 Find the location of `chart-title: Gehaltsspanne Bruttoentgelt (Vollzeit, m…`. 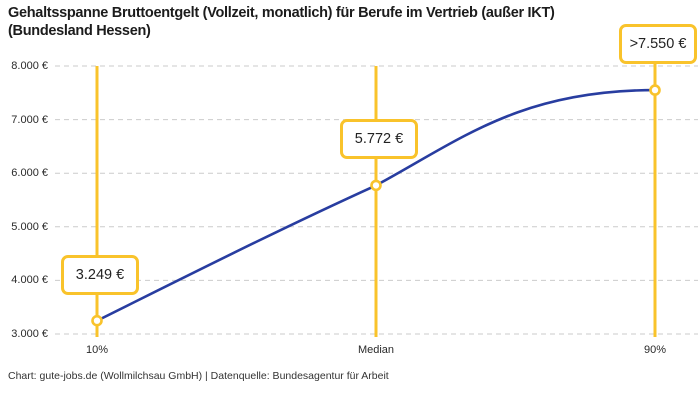

chart-title: Gehaltsspanne Bruttoentgelt (Vollzeit, m… is located at coordinates (352, 22).